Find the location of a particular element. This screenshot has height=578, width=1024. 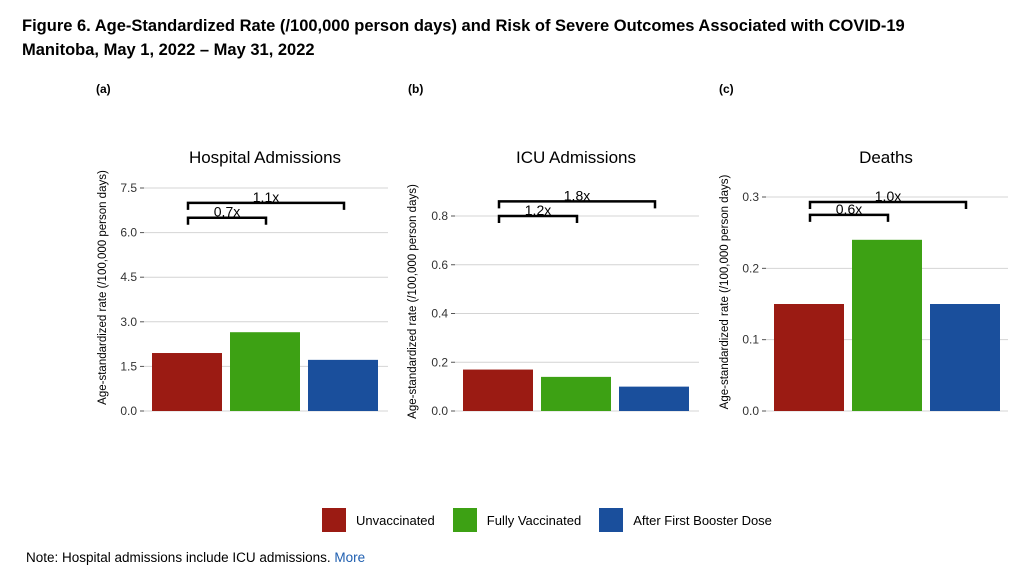

legend-label-booster: After First Booster Dose is located at coordinates (702, 520).